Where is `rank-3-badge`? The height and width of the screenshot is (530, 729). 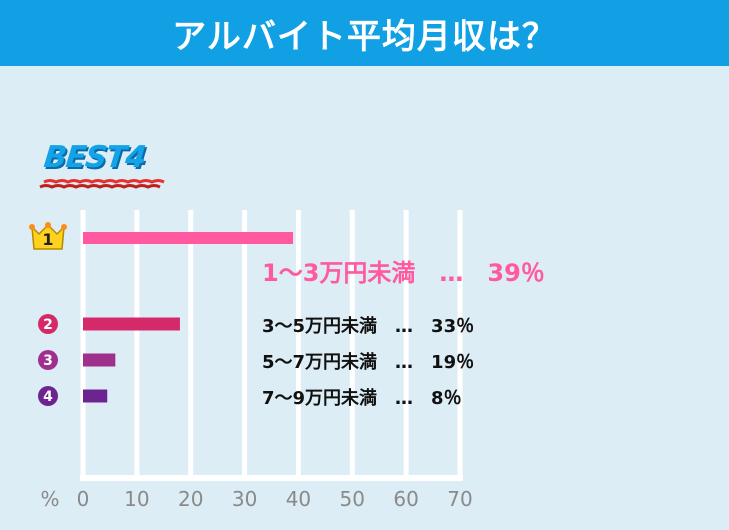 rank-3-badge is located at coordinates (48, 360).